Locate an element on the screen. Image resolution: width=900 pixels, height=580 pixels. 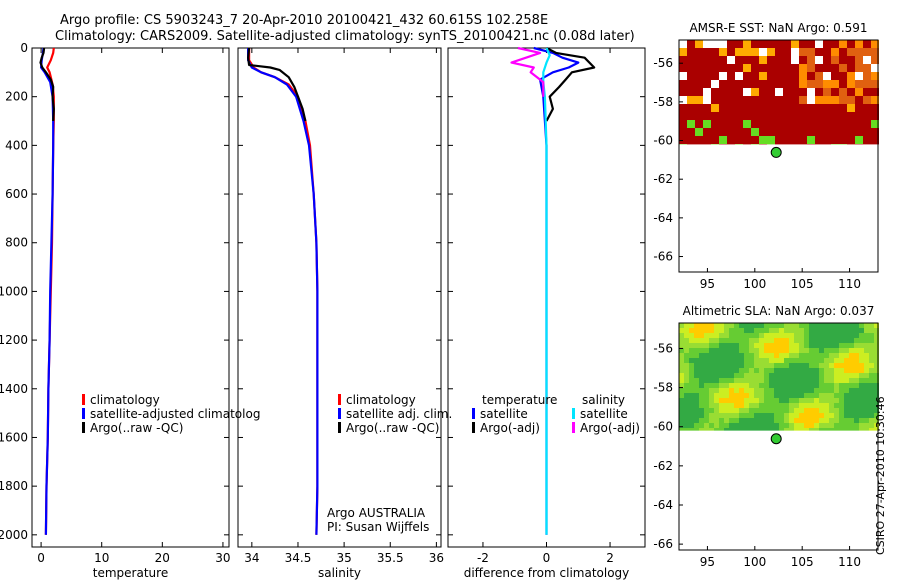
amsre-sst-heatmap-cells is located at coordinates (779, 92).